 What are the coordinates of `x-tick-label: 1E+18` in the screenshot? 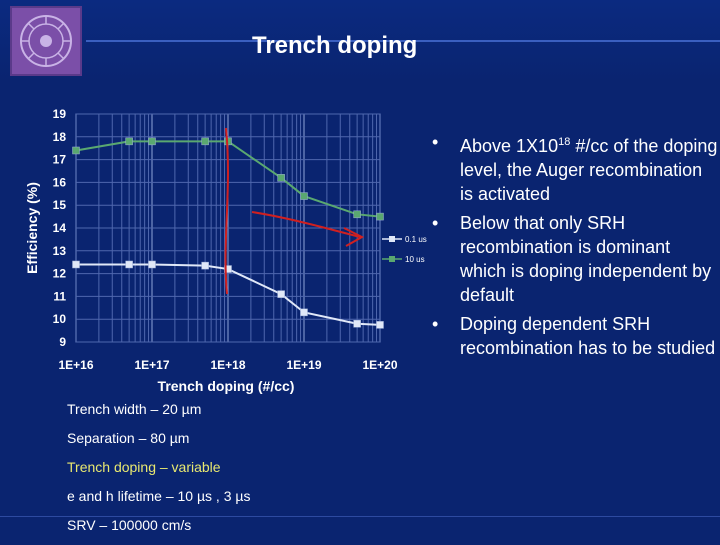 It's located at (227, 365).